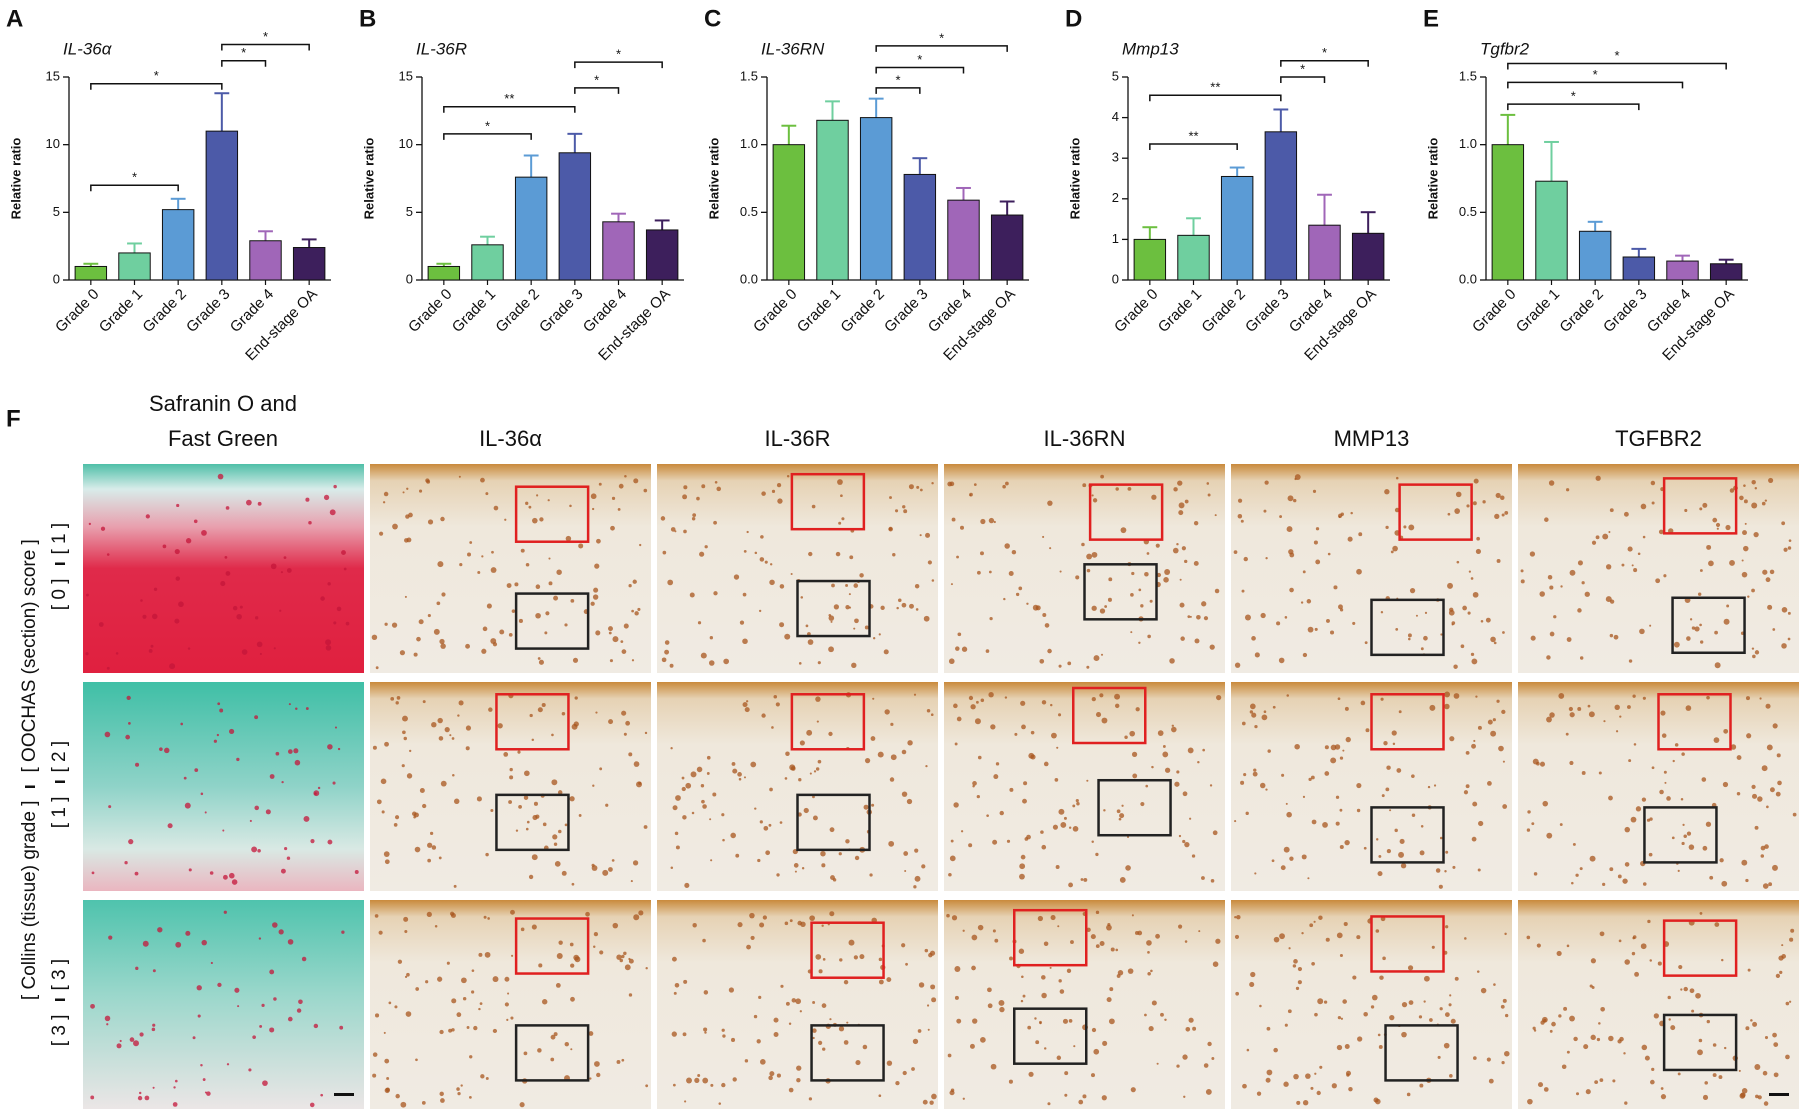  Describe the element at coordinates (1468, 75) in the screenshot. I see `y-tick-label: 1.5` at that location.